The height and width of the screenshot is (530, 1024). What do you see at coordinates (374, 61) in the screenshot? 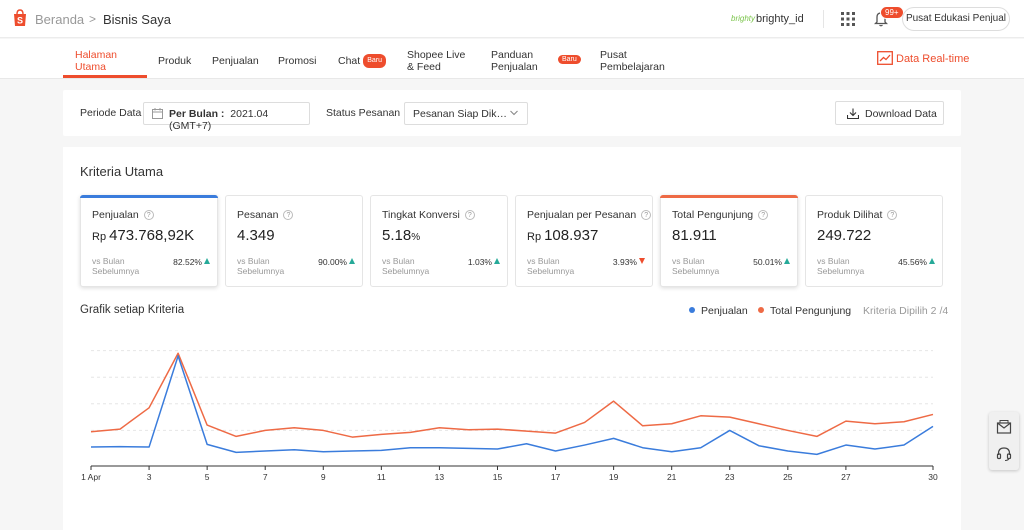
I see `new-badge: Baru` at bounding box center [374, 61].